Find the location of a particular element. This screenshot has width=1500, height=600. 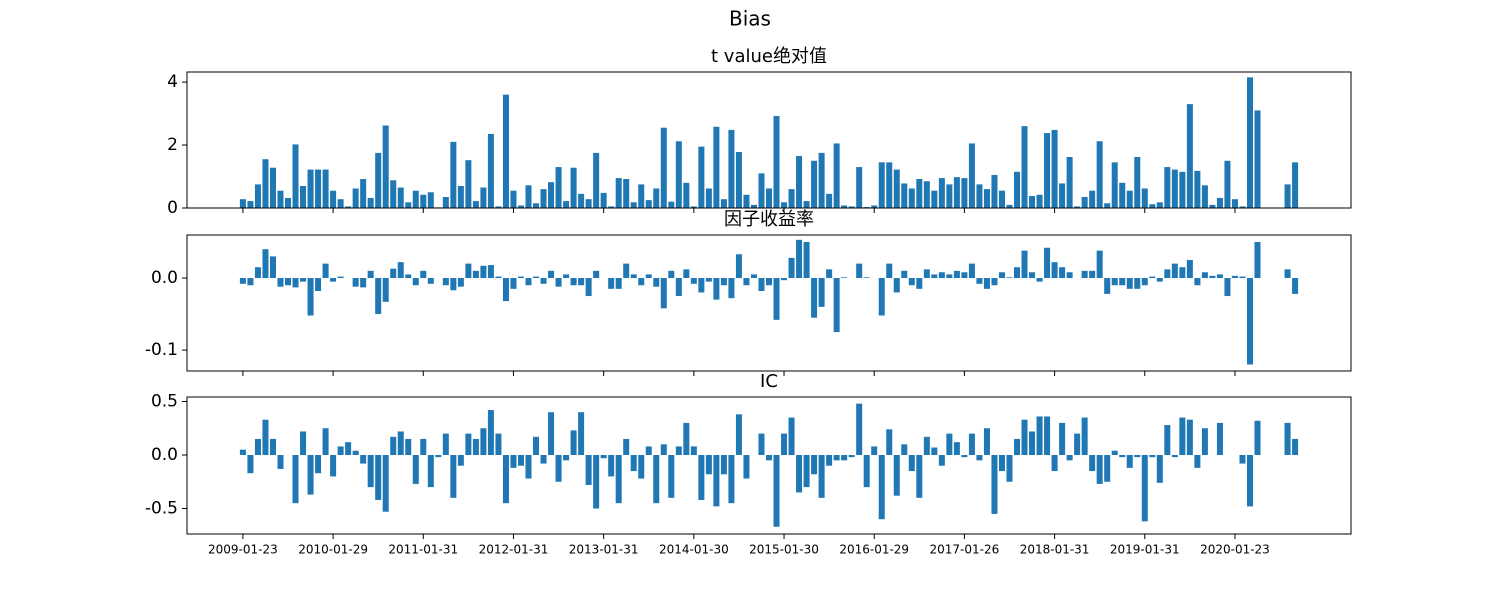

y-tick-label: 2 is located at coordinates (172, 145).